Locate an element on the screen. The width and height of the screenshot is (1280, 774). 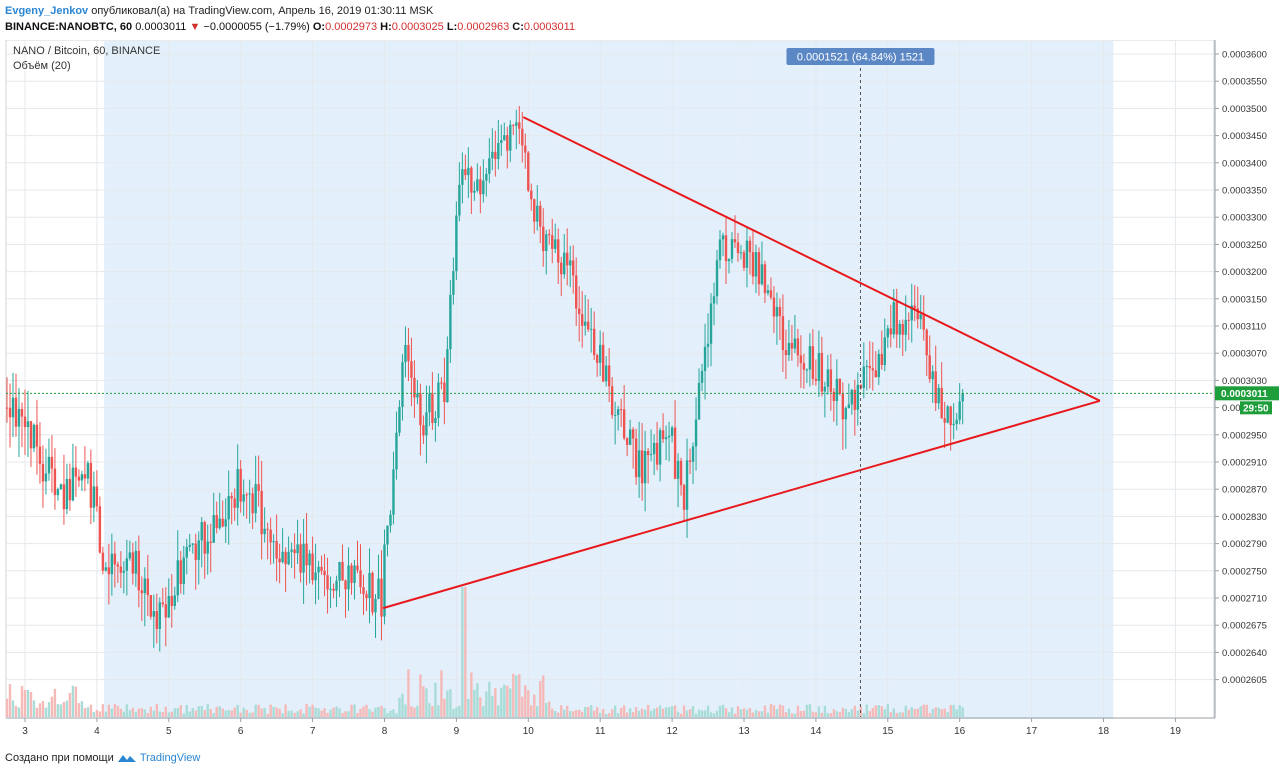
countdown-text: 29:50 is located at coordinates (1256, 408).